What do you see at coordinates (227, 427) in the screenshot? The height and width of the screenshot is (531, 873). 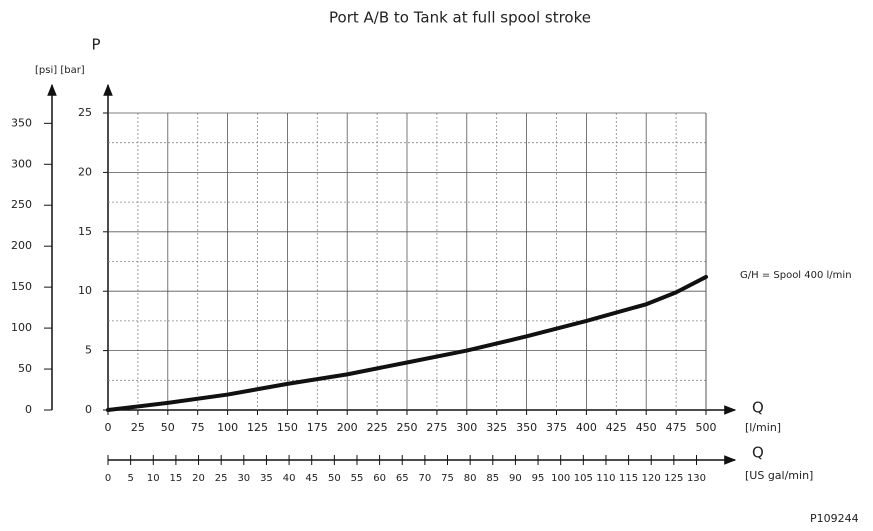 I see `x-tick-label: 100` at bounding box center [227, 427].